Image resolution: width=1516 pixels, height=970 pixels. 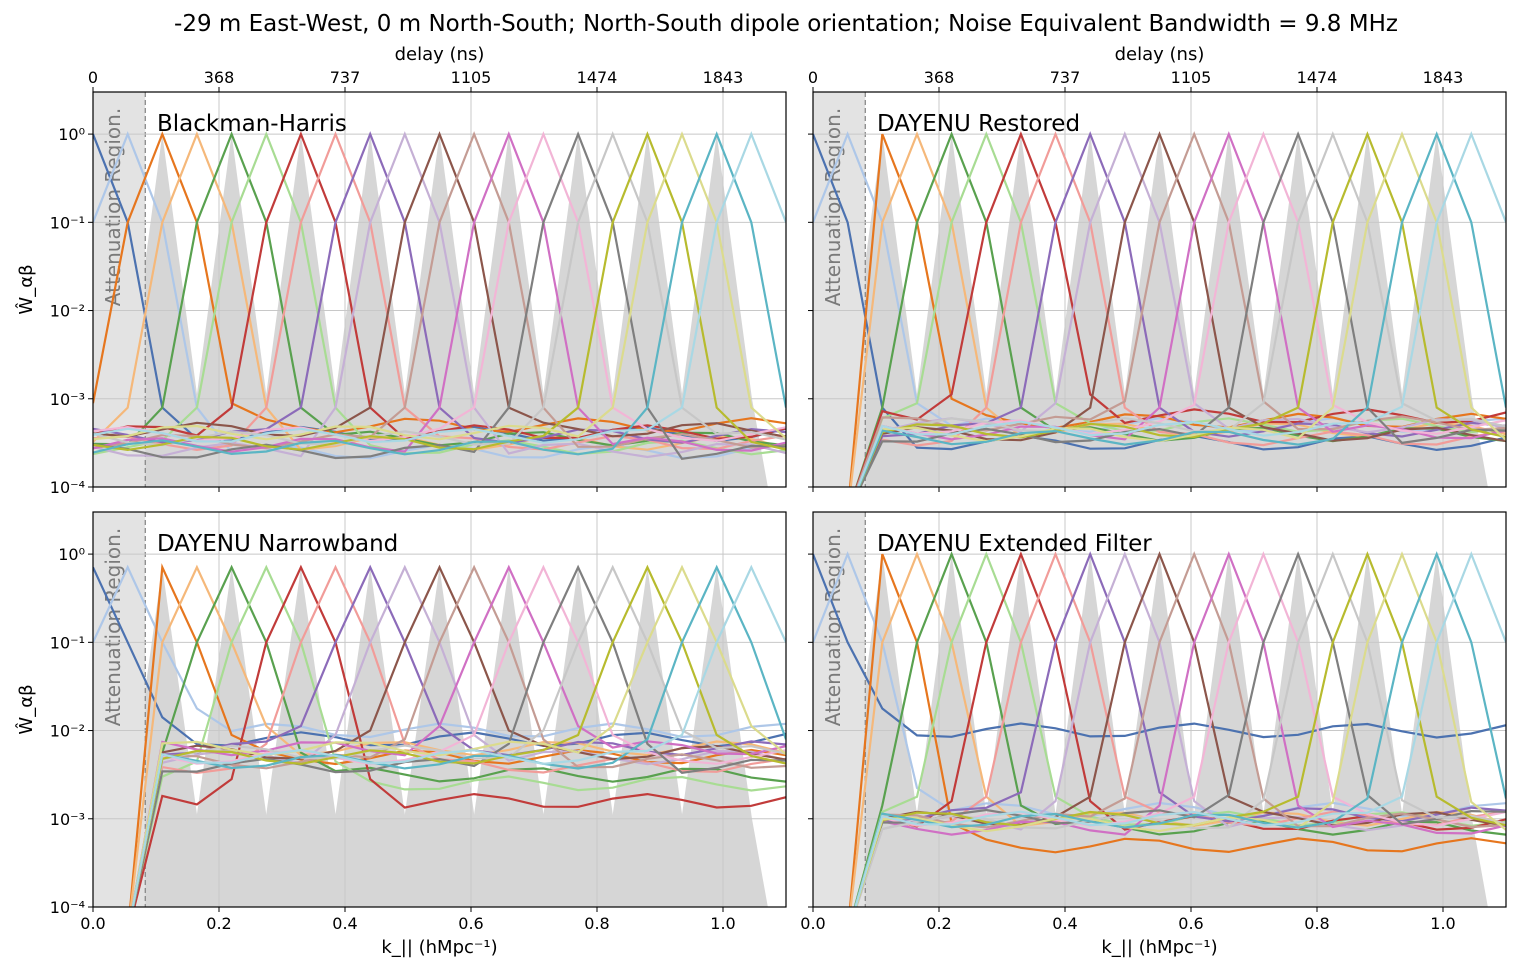 What do you see at coordinates (277, 544) in the screenshot?
I see `panel-title: DAYENU Narrowband` at bounding box center [277, 544].